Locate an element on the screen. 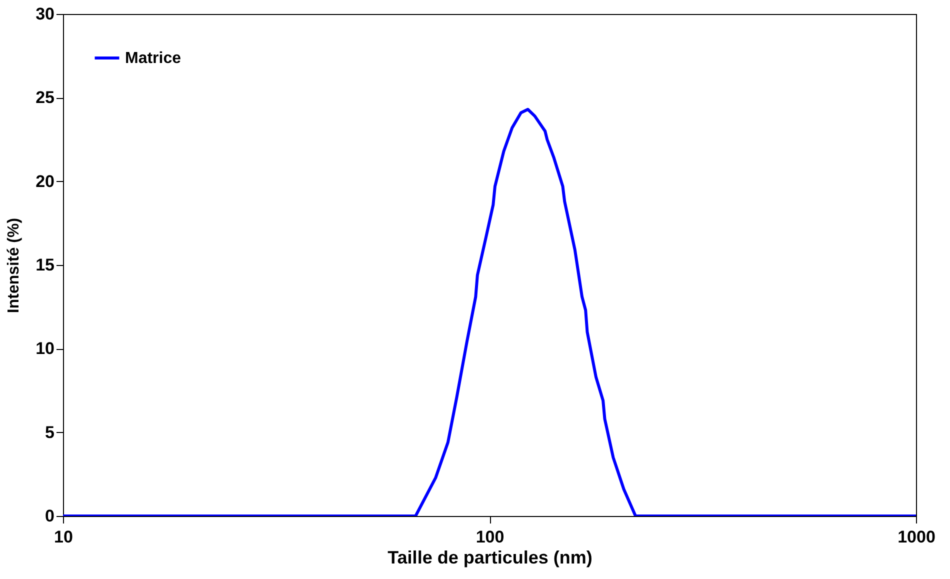  y-axis-title: Intensité (%) is located at coordinates (14, 266).